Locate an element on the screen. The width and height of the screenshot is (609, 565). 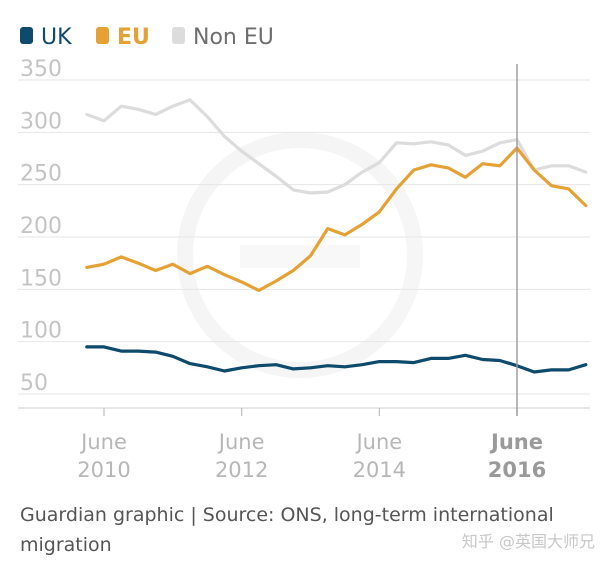
x-axis-ticks: June 2010 June 2012 June 2014 June 2016 is located at coordinates (311, 445).